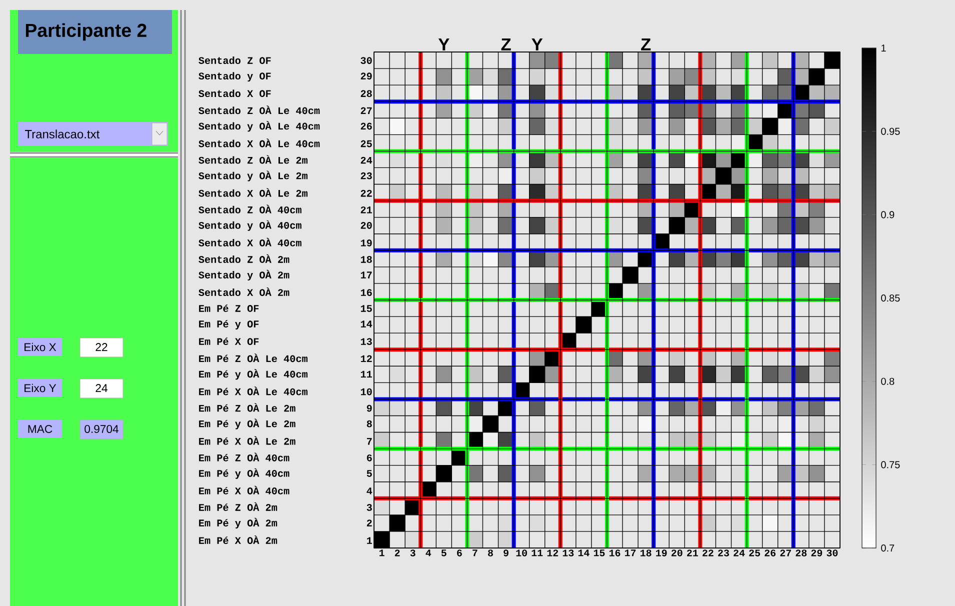 This screenshot has height=606, width=955. Describe the element at coordinates (366, 225) in the screenshot. I see `y2-tick-label: 20` at that location.